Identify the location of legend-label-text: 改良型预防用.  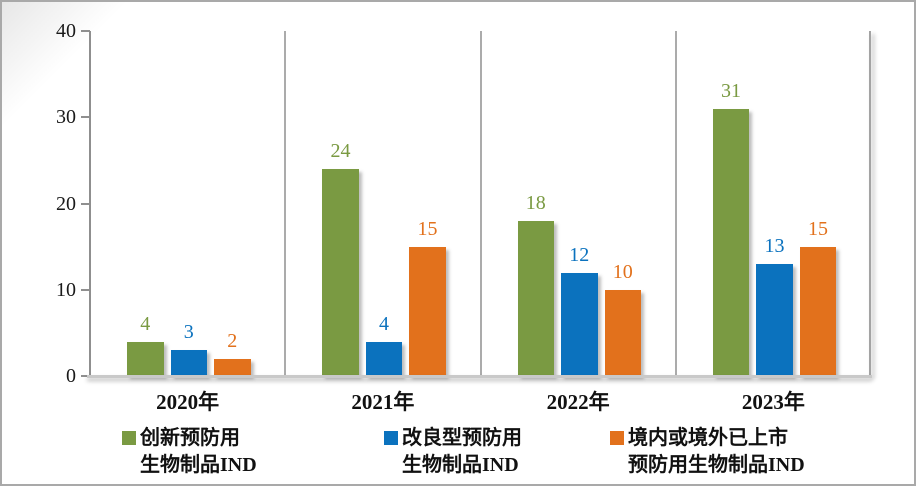
(462, 438).